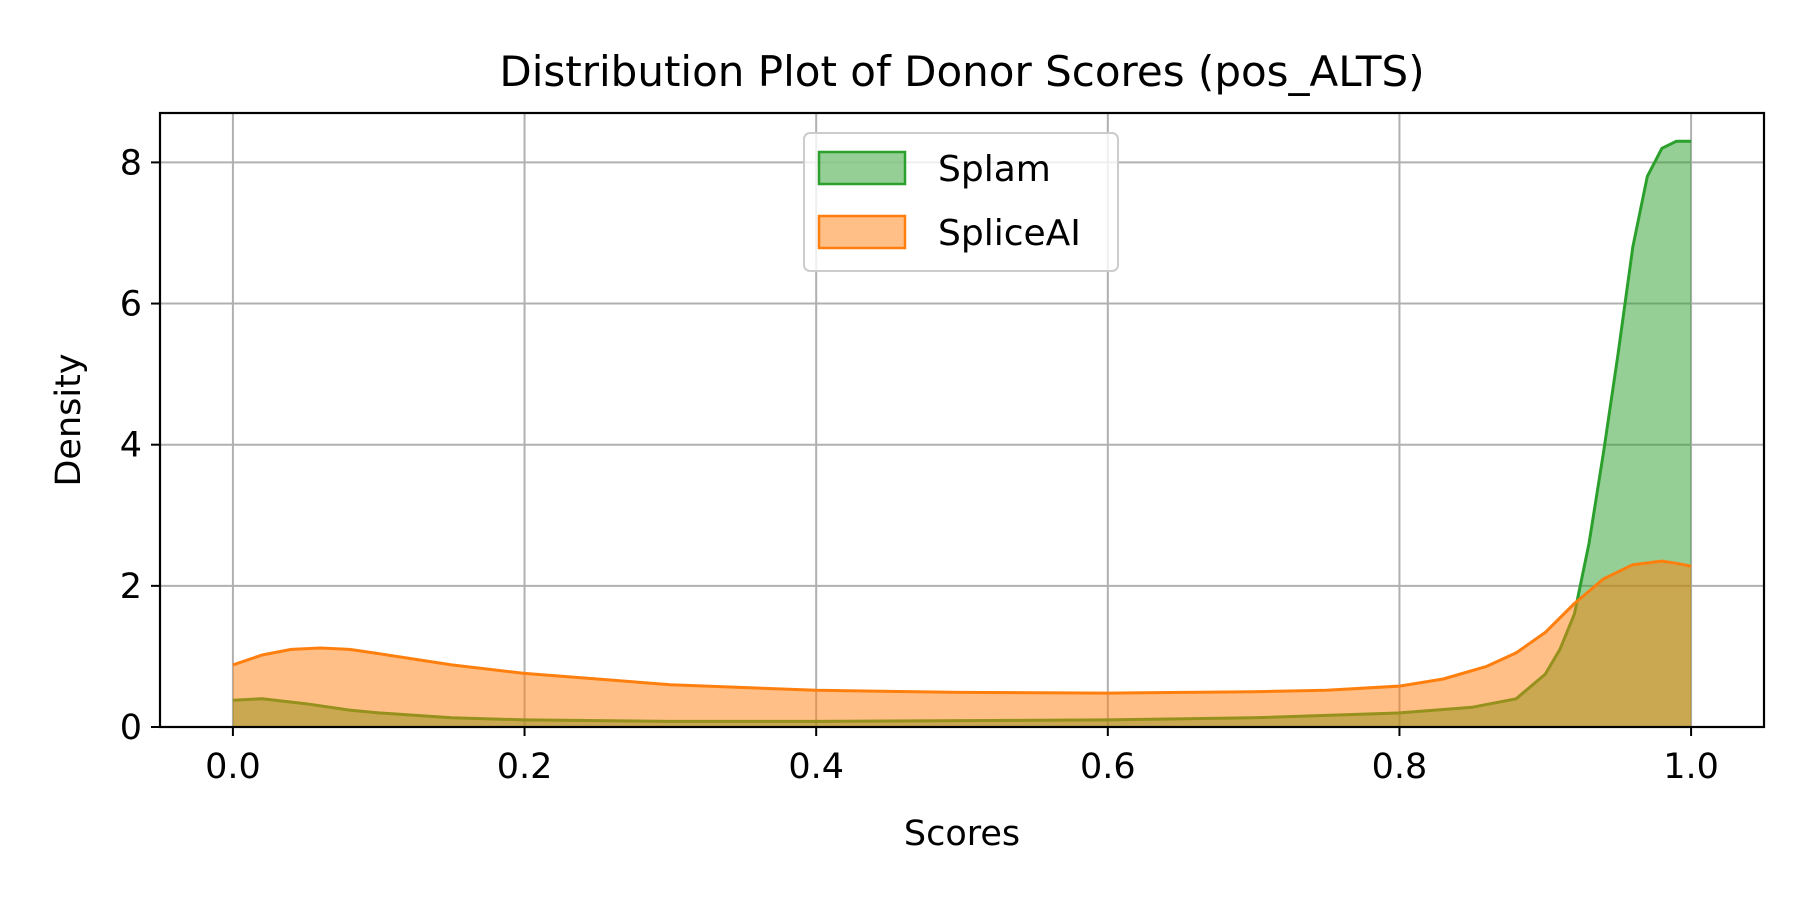 This screenshot has width=1800, height=900. Describe the element at coordinates (131, 587) in the screenshot. I see `y-tick-label-1: 2` at that location.